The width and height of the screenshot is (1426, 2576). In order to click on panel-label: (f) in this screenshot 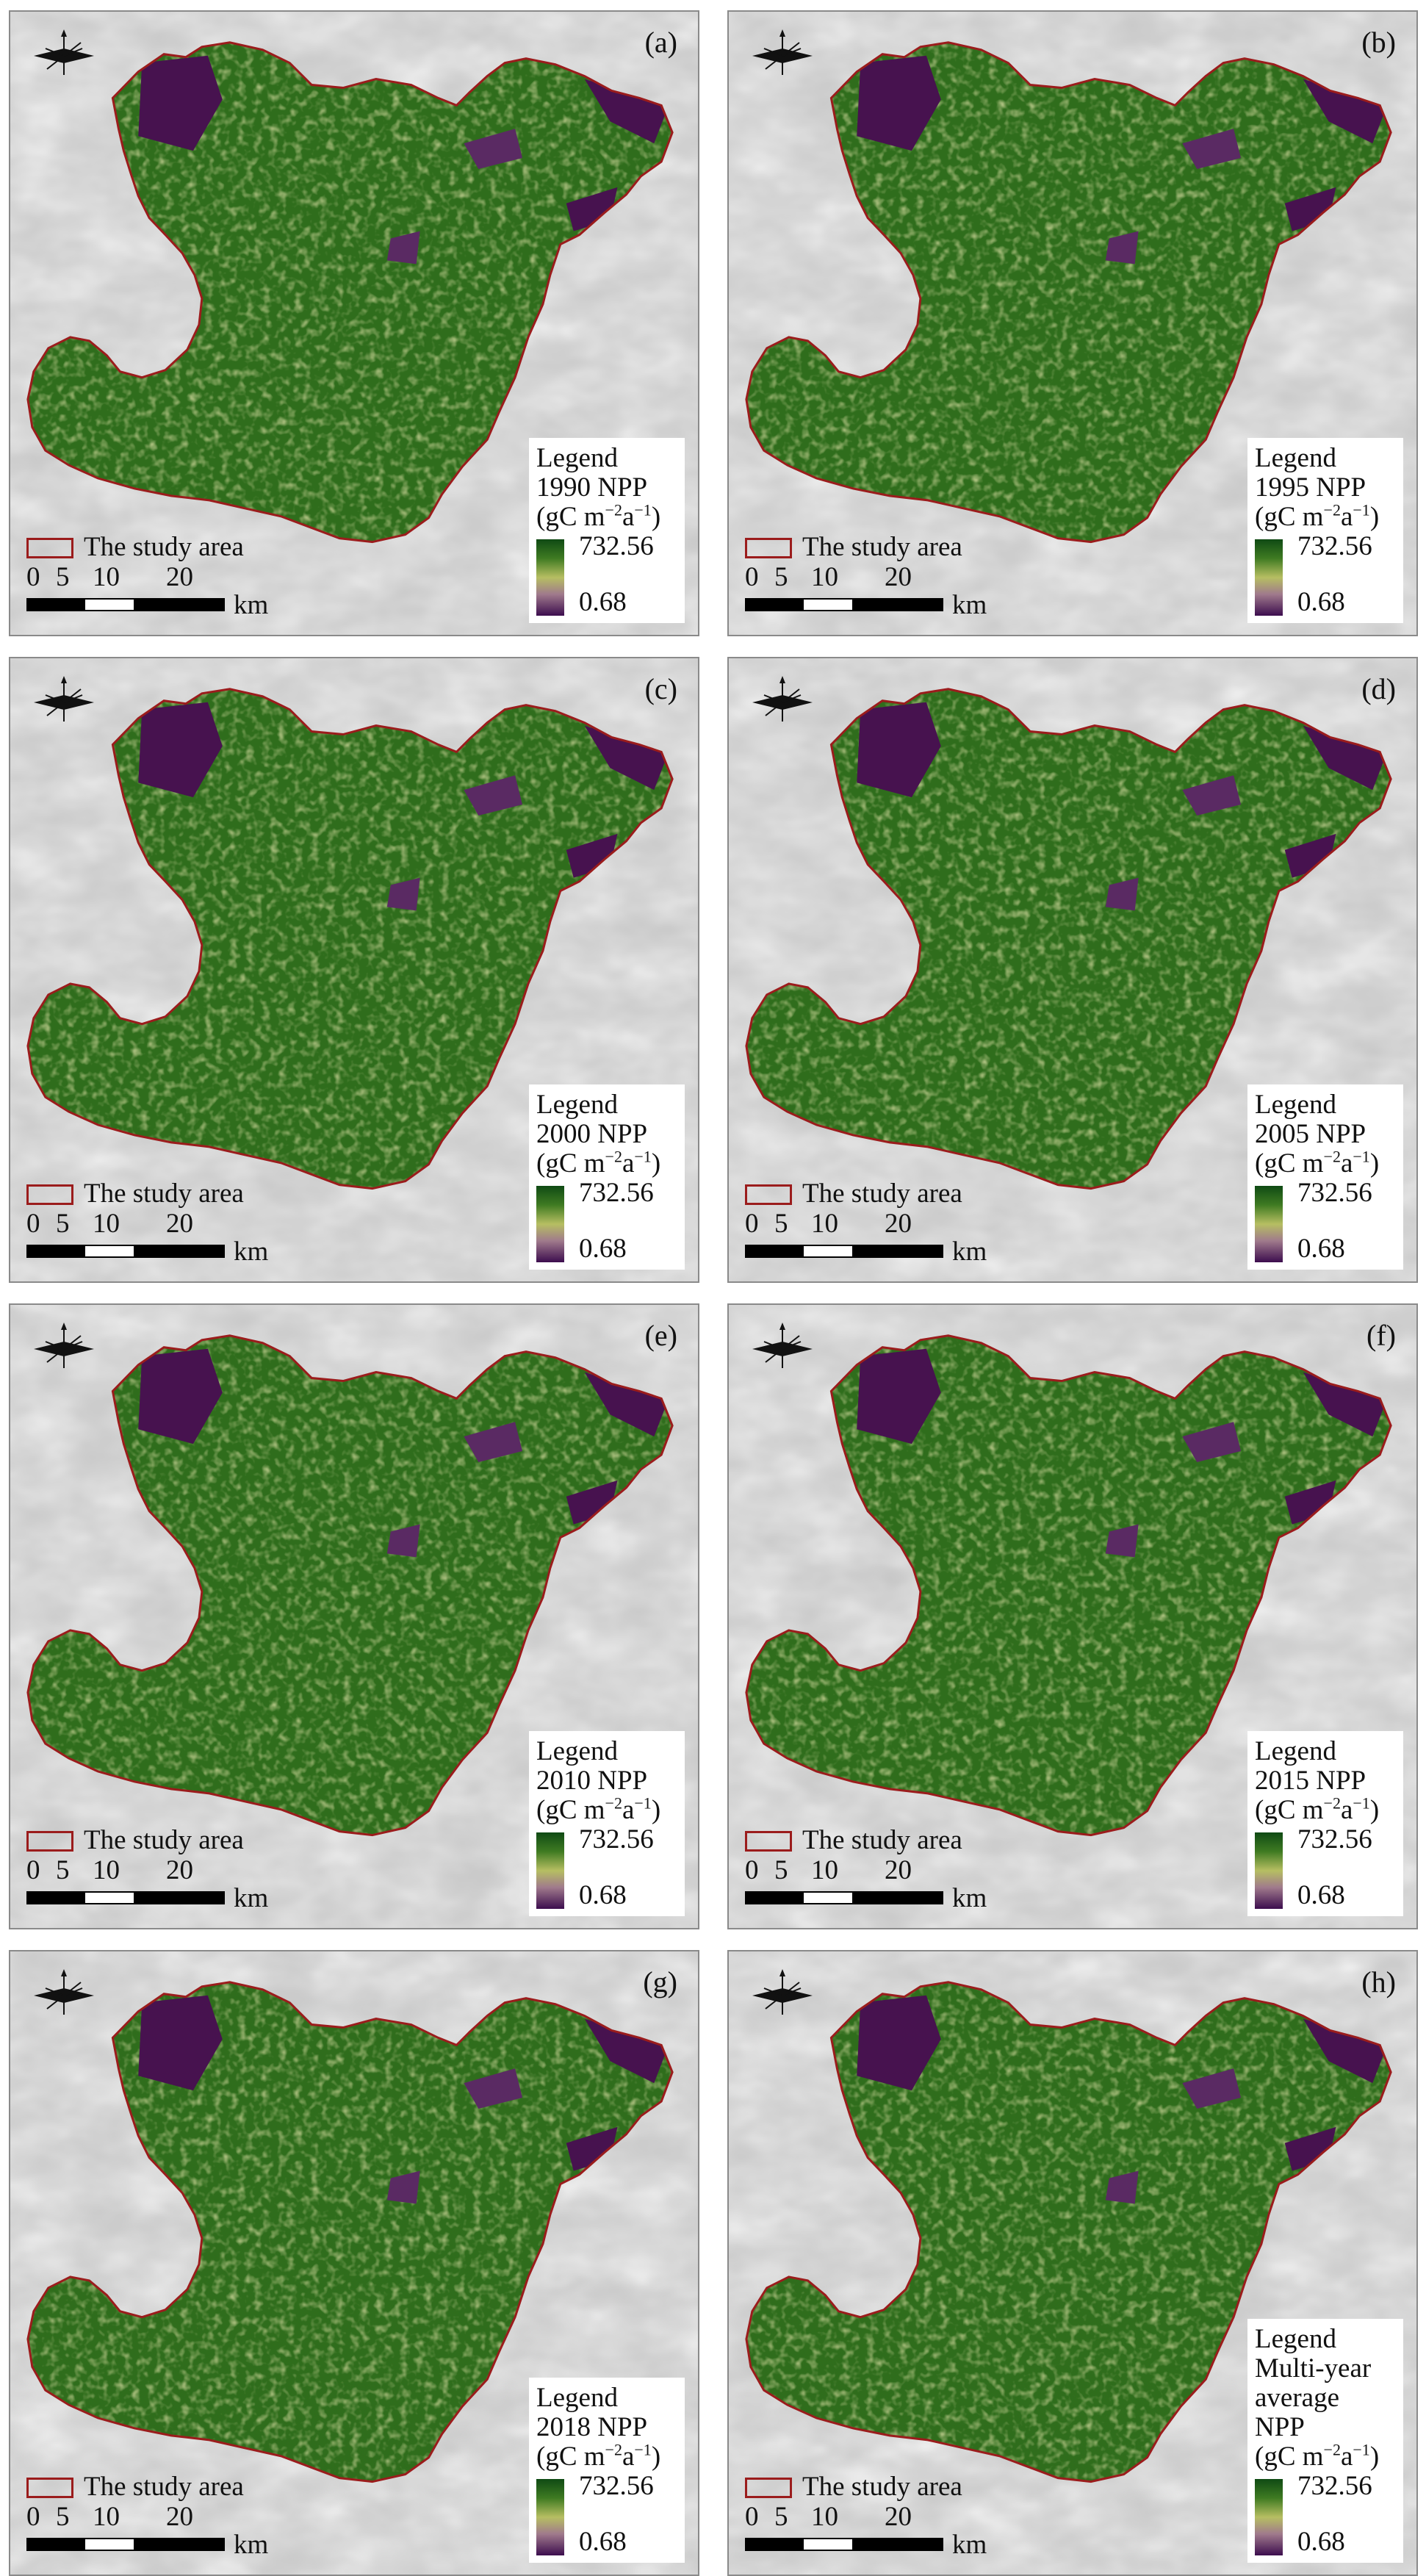, I will do `click(1381, 1335)`.